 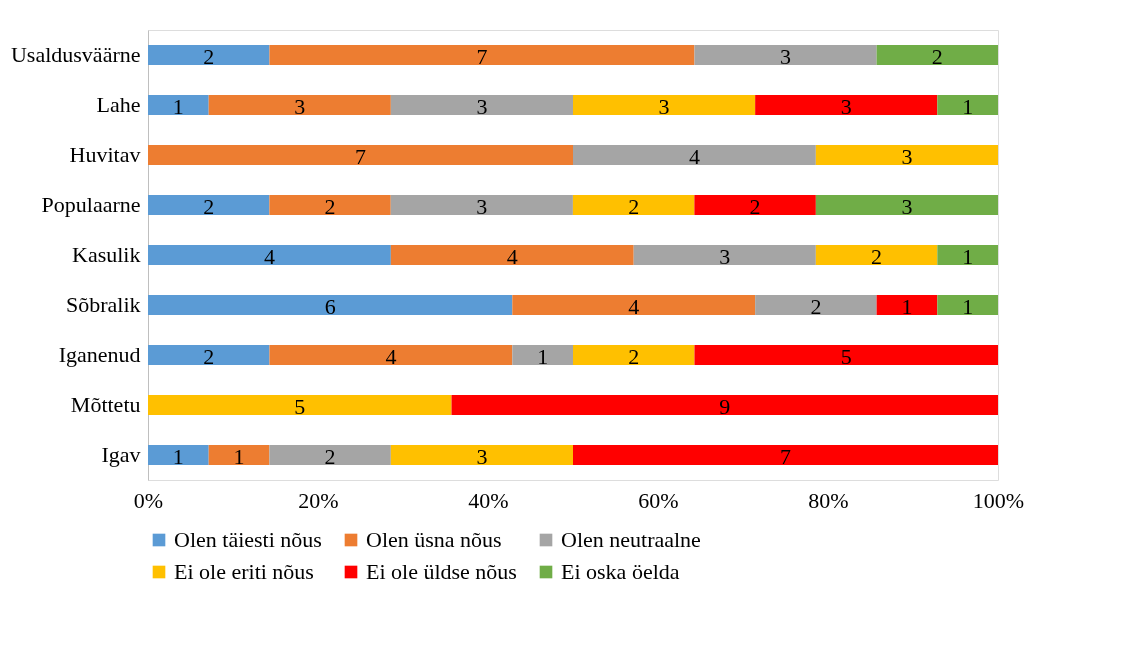 I want to click on y-tick-label: Mõttetu, so click(x=105, y=404).